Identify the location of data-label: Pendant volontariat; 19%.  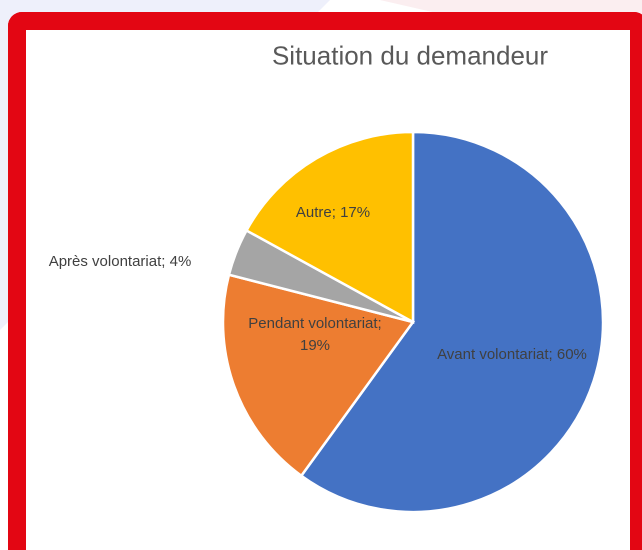
(315, 334).